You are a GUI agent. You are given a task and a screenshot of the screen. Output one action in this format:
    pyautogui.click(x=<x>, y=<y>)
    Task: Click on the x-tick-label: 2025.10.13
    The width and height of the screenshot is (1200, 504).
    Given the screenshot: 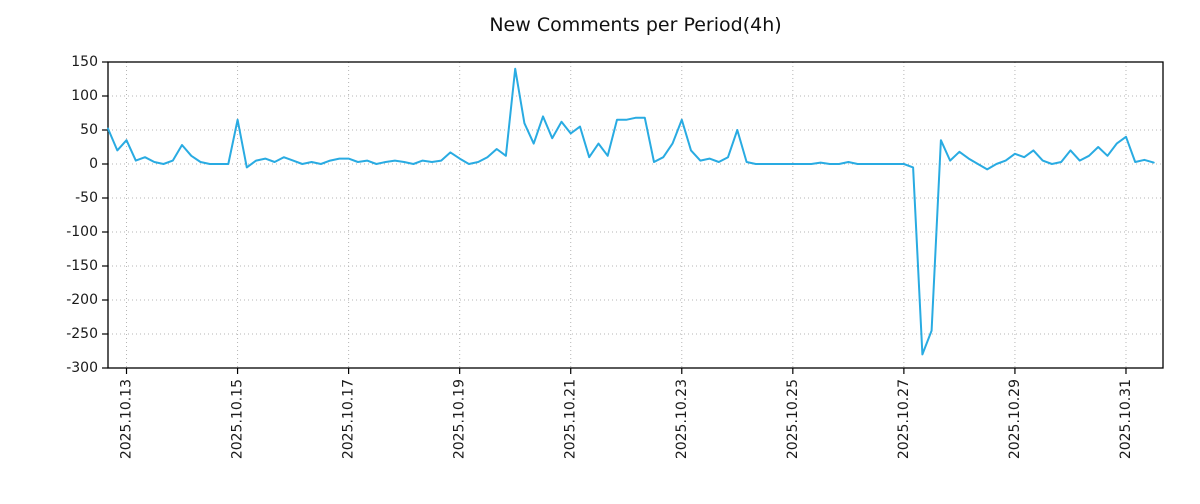 What is the action you would take?
    pyautogui.click(x=127, y=419)
    